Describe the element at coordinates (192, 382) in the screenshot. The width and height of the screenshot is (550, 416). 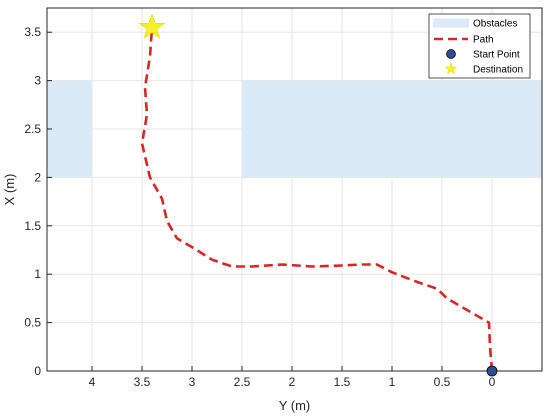
I see `x-tick-label: 3` at that location.